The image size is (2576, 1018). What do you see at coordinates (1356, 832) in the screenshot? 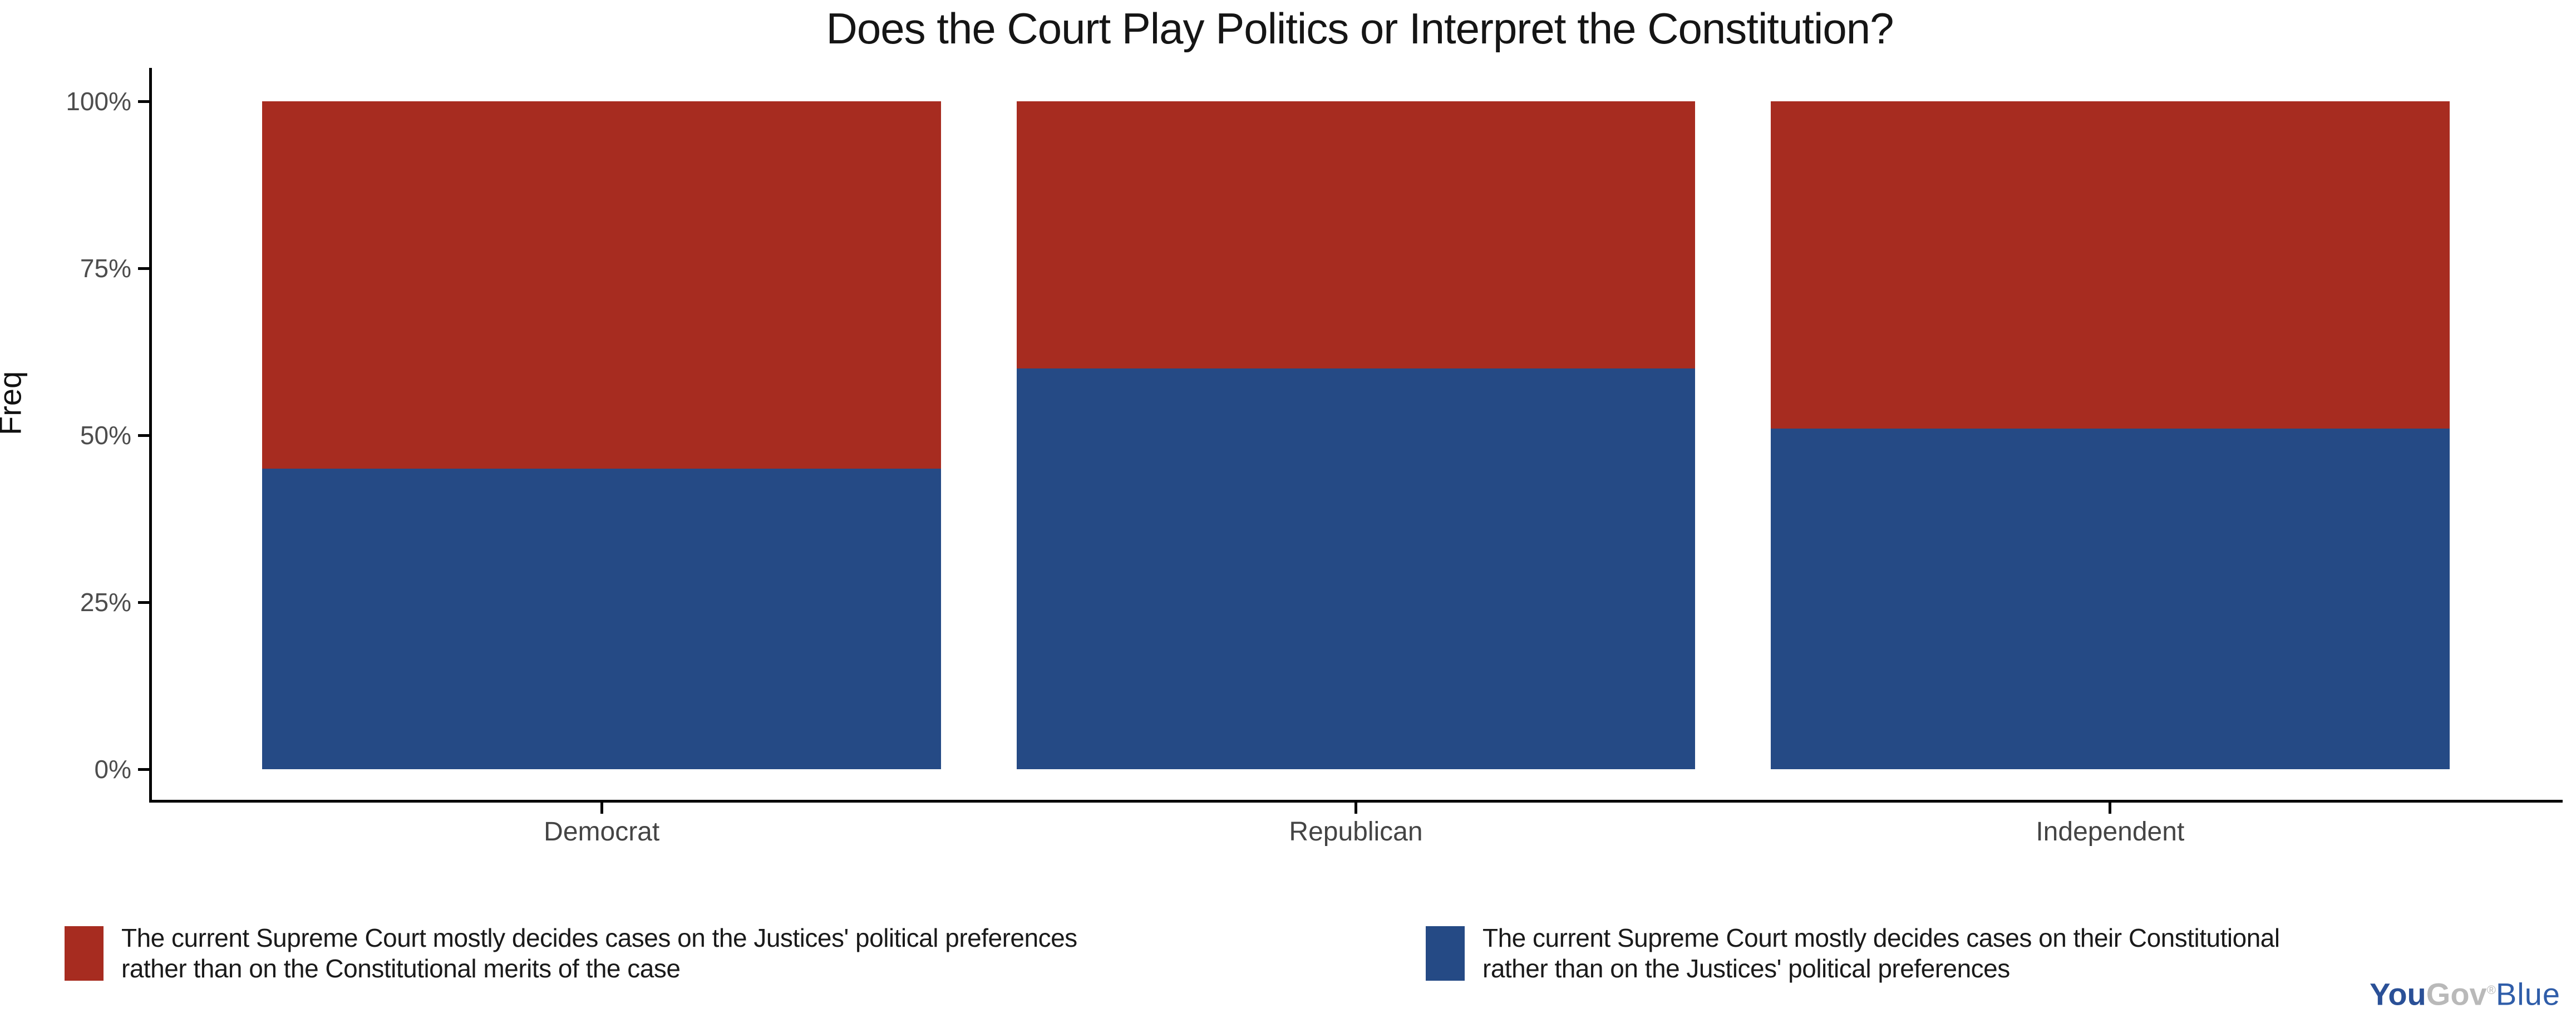
I see `x-axis-category-label: Republican` at bounding box center [1356, 832].